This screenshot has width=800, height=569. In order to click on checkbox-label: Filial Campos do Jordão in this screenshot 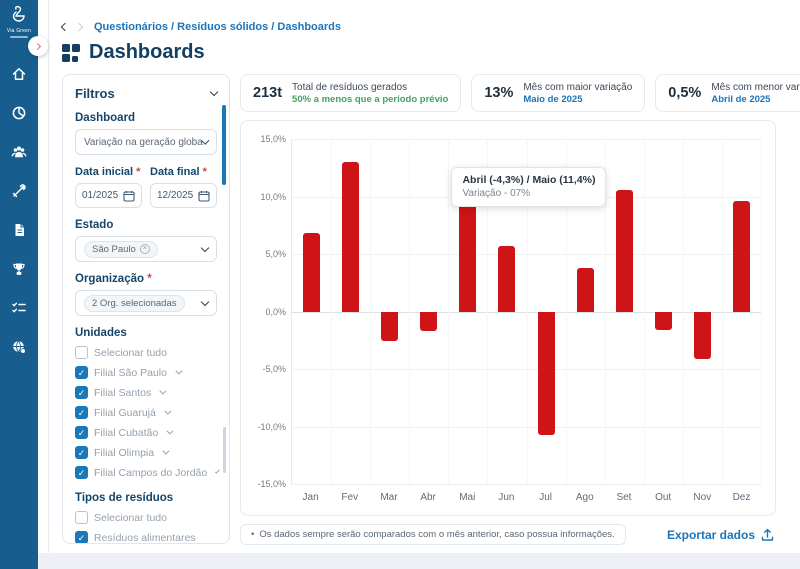, I will do `click(151, 472)`.